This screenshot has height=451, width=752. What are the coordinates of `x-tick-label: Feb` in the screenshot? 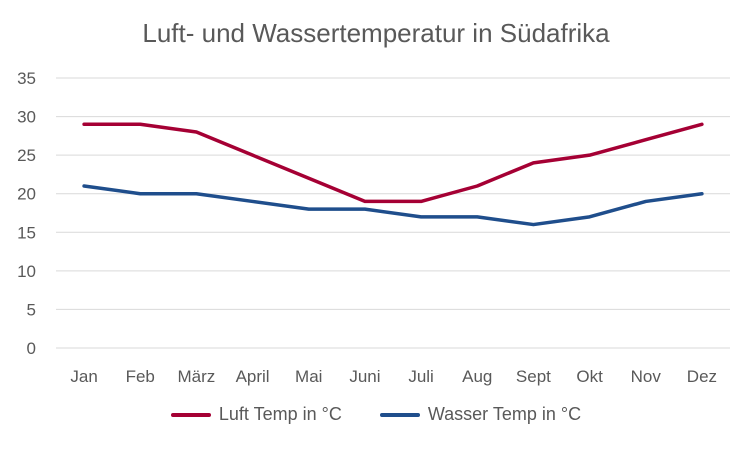 It's located at (140, 376).